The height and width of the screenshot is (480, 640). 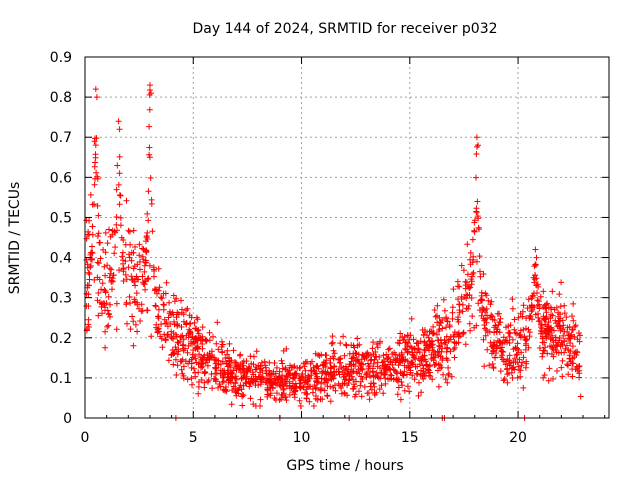 I want to click on y-tick-label: 0, so click(x=67, y=419).